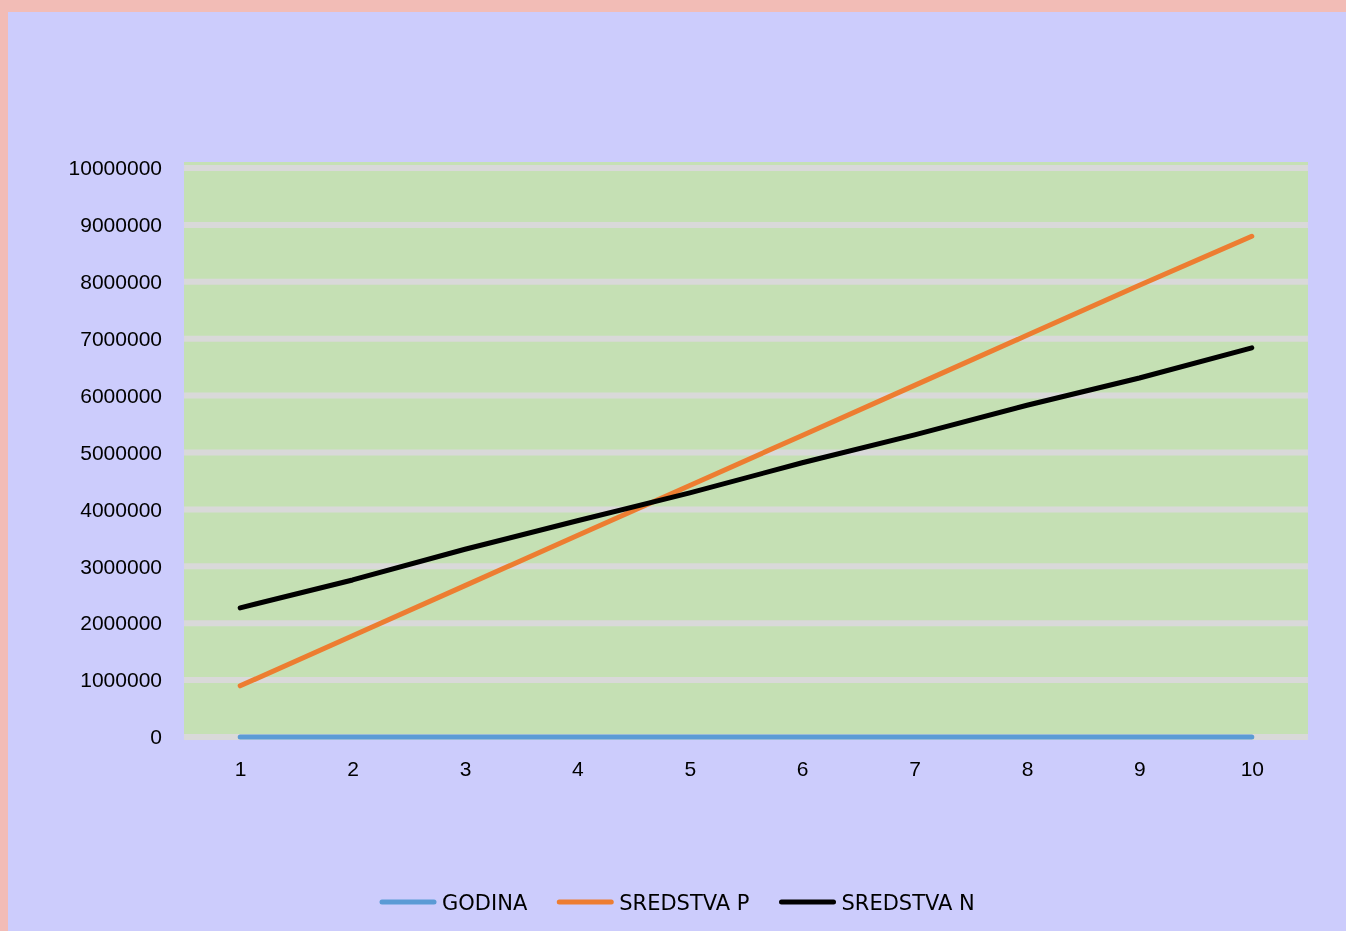  What do you see at coordinates (121, 623) in the screenshot?
I see `y-tick-label: 2000000` at bounding box center [121, 623].